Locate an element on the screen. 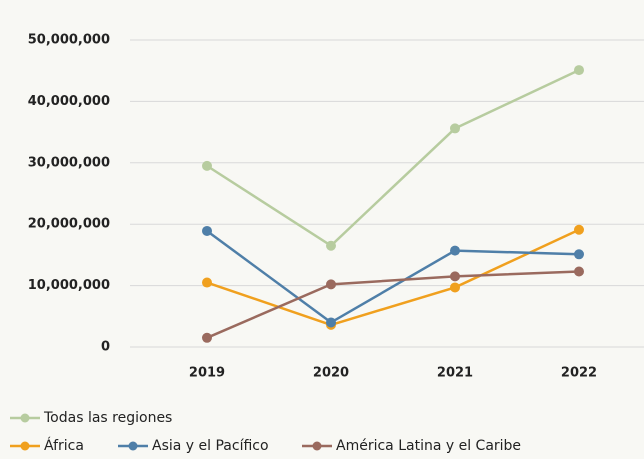 This screenshot has height=459, width=644. y-tick-label: 20,000,000 is located at coordinates (69, 224).